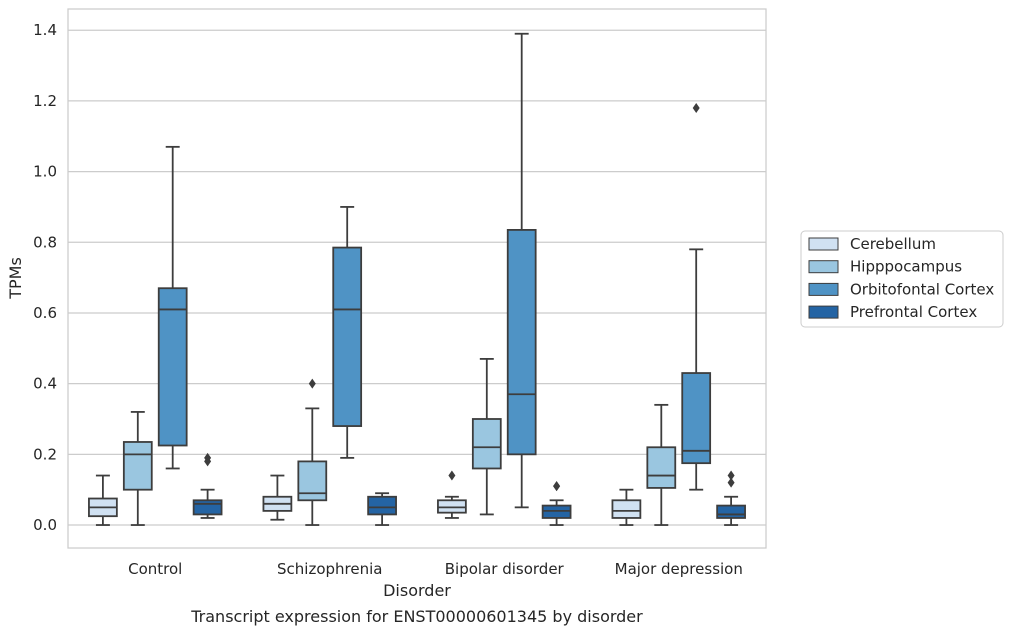 This screenshot has width=1014, height=634. What do you see at coordinates (417, 590) in the screenshot?
I see `x-axis-title: Disorder` at bounding box center [417, 590].